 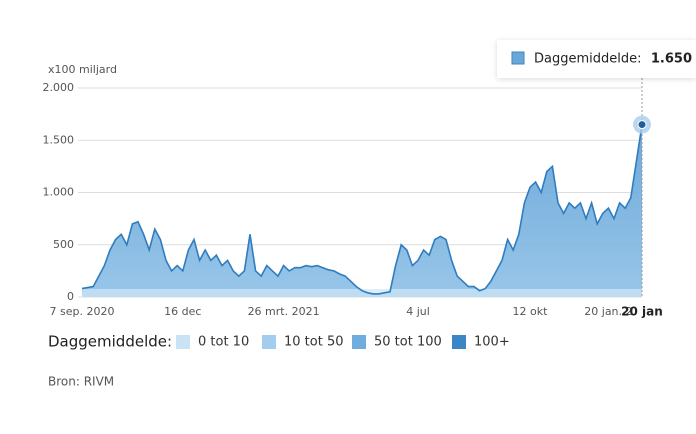 What do you see at coordinates (223, 342) in the screenshot?
I see `legend-label: 0 tot 10` at bounding box center [223, 342].